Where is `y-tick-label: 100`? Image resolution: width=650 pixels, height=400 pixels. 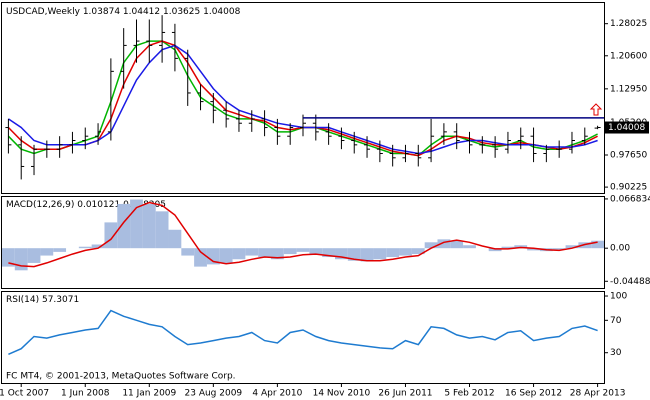 y-tick-label: 100 is located at coordinates (618, 297).